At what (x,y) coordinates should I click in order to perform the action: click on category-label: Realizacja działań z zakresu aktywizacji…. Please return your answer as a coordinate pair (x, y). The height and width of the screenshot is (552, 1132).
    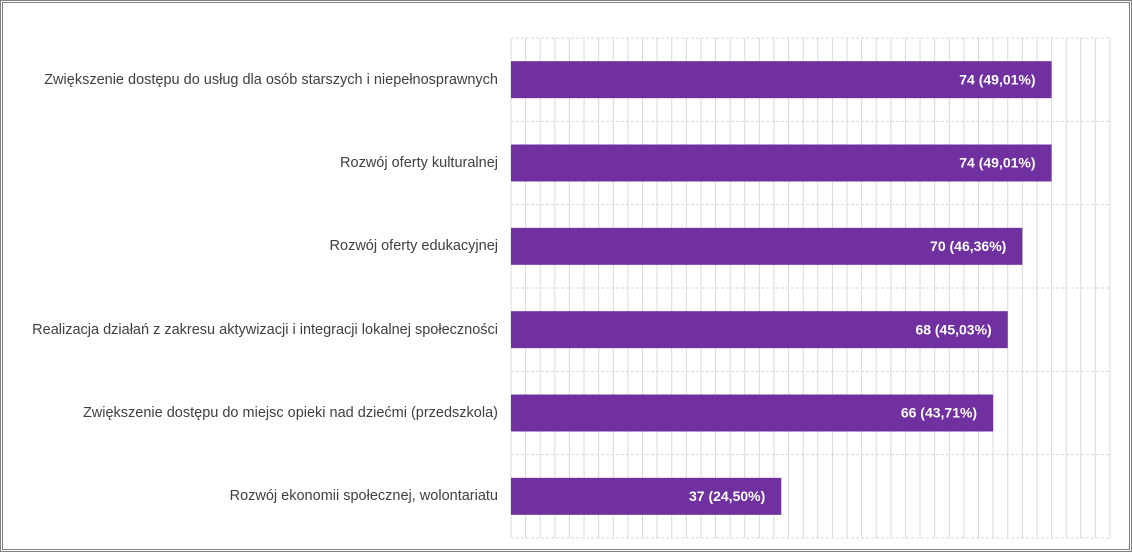
    Looking at the image, I should click on (265, 329).